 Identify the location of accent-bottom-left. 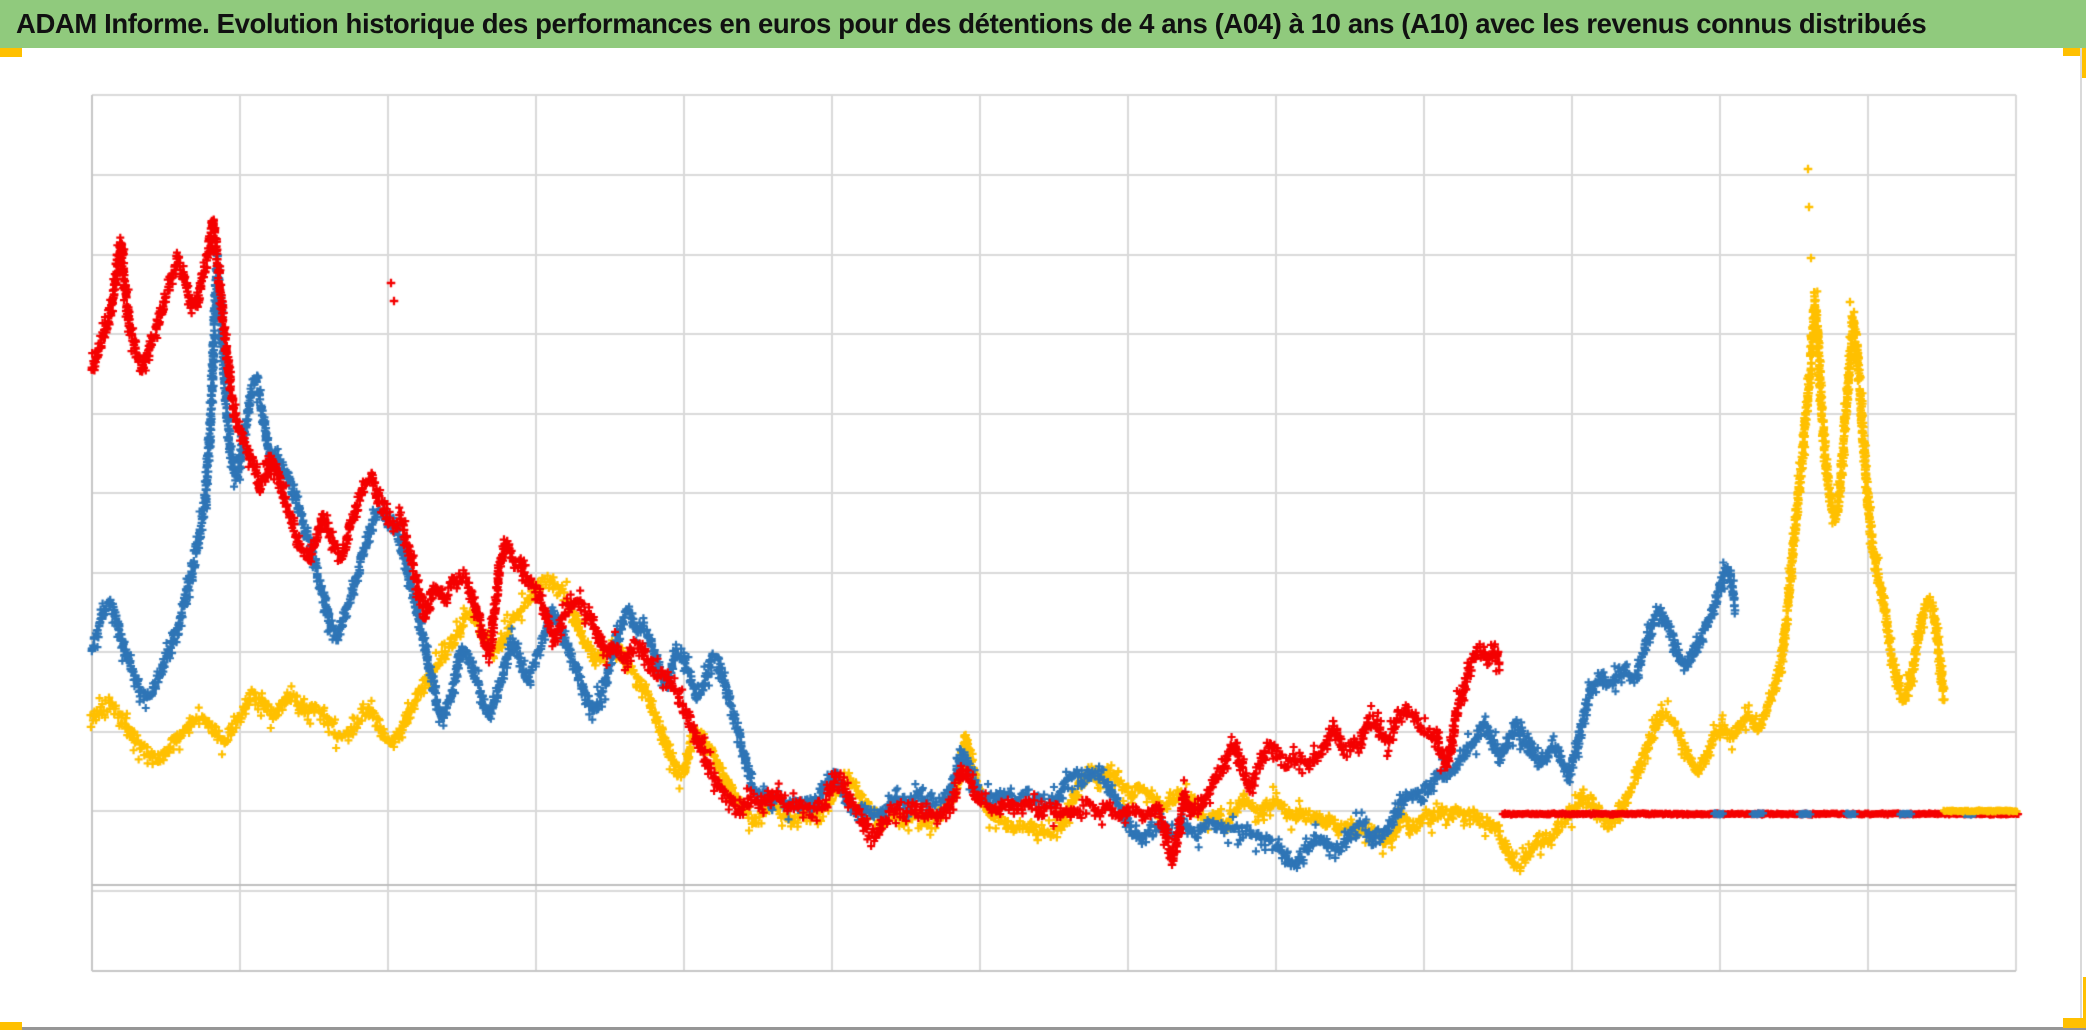
(11, 1026).